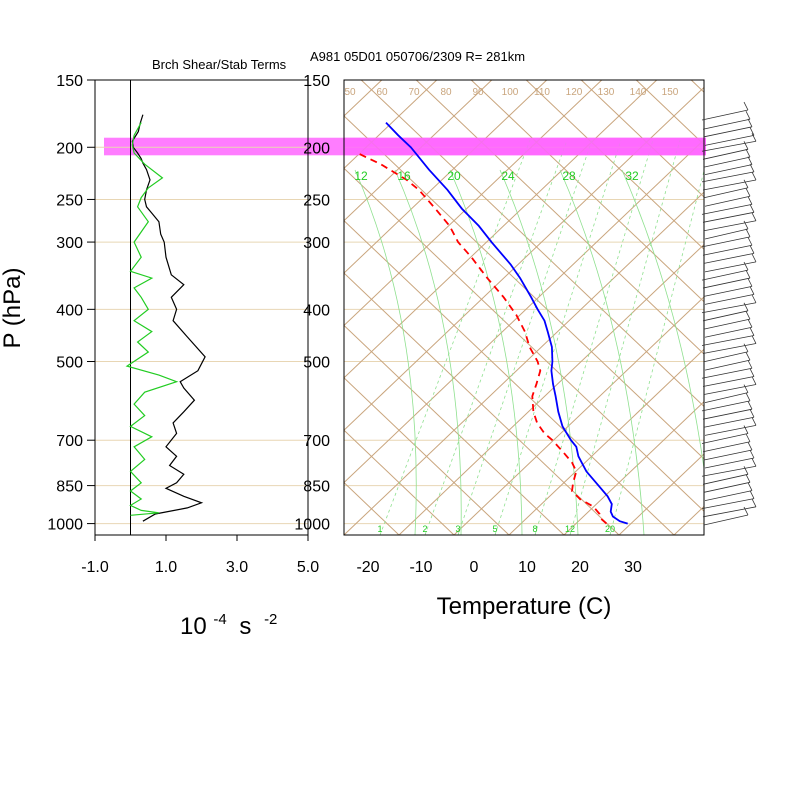  What do you see at coordinates (457, 529) in the screenshot?
I see `mixing-ratio-bottom-label: 3` at bounding box center [457, 529].